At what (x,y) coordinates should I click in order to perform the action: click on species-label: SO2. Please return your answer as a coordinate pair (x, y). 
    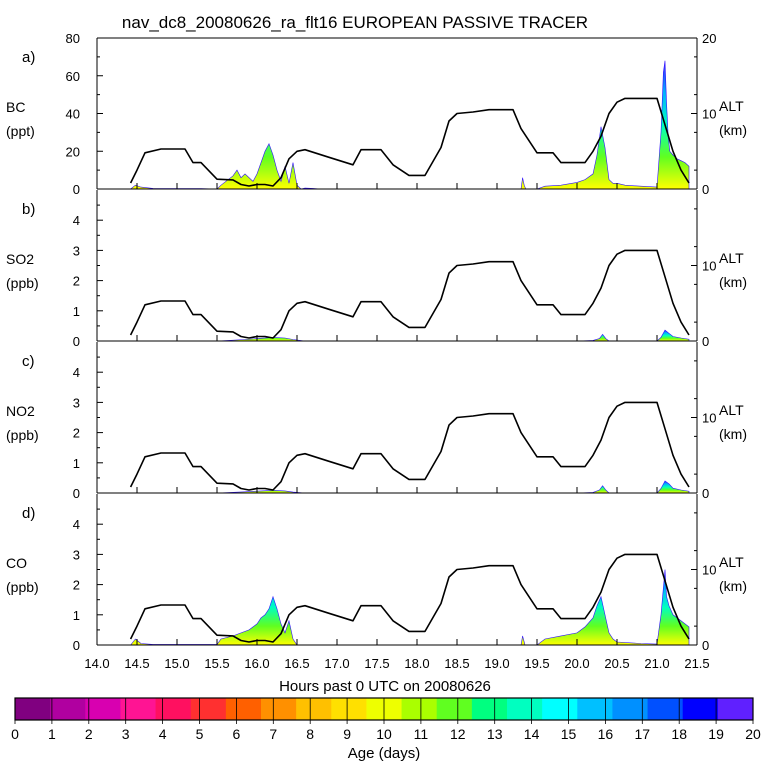
    Looking at the image, I should click on (20, 259).